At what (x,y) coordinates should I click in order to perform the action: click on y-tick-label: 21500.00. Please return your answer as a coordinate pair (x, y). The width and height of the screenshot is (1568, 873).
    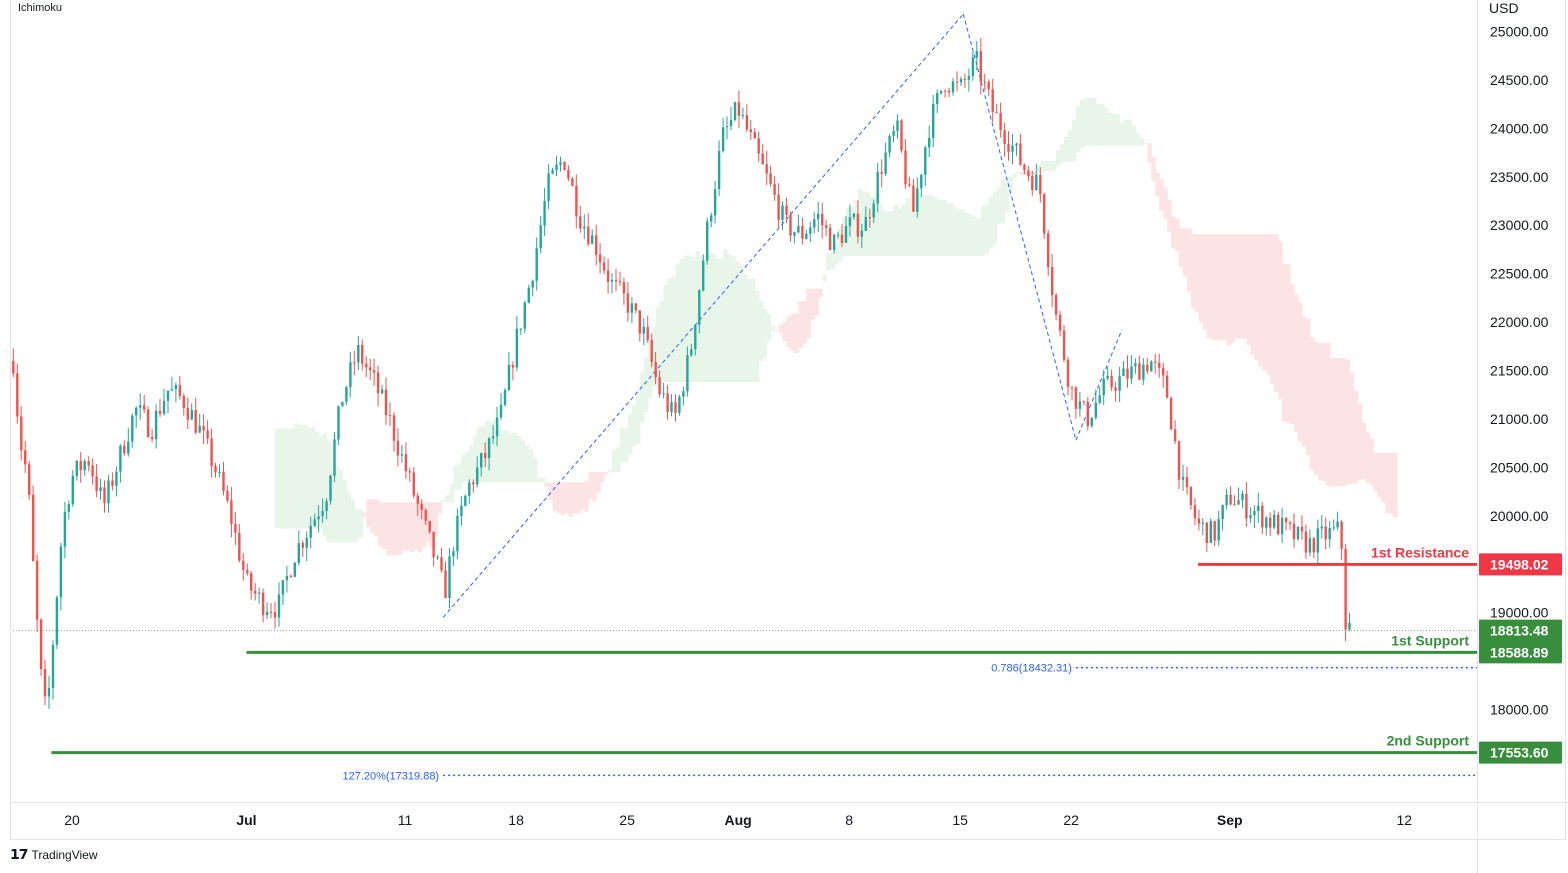
    Looking at the image, I should click on (1519, 370).